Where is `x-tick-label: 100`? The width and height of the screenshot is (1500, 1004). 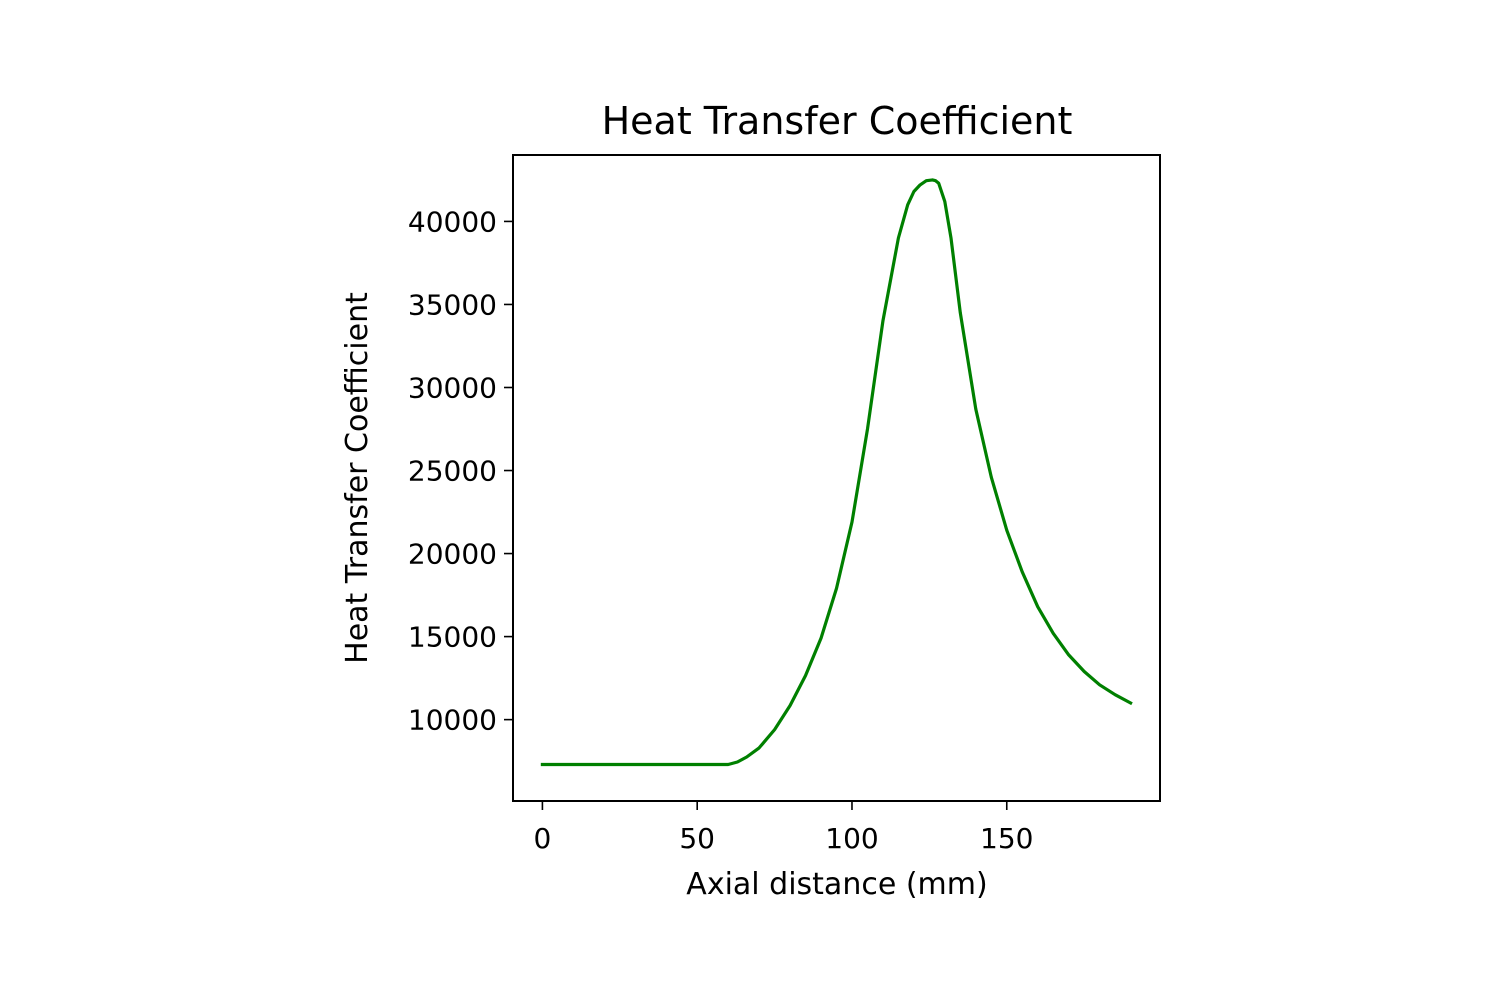
x-tick-label: 100 is located at coordinates (851, 838).